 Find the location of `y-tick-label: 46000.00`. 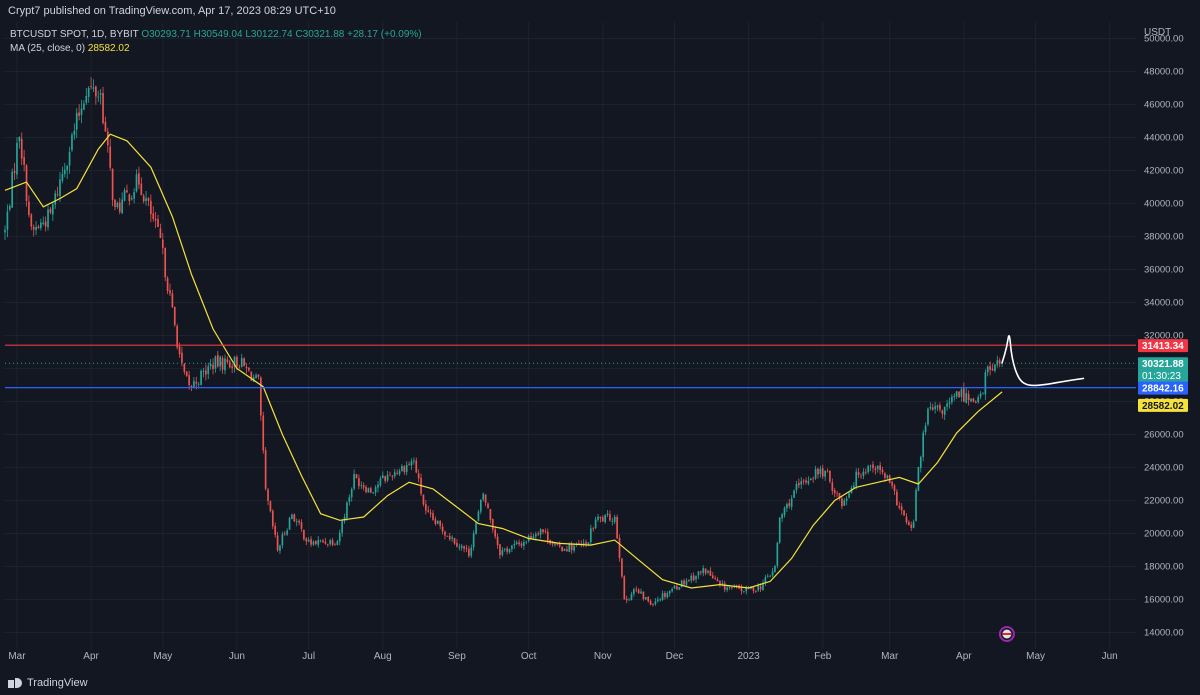

y-tick-label: 46000.00 is located at coordinates (1164, 105).